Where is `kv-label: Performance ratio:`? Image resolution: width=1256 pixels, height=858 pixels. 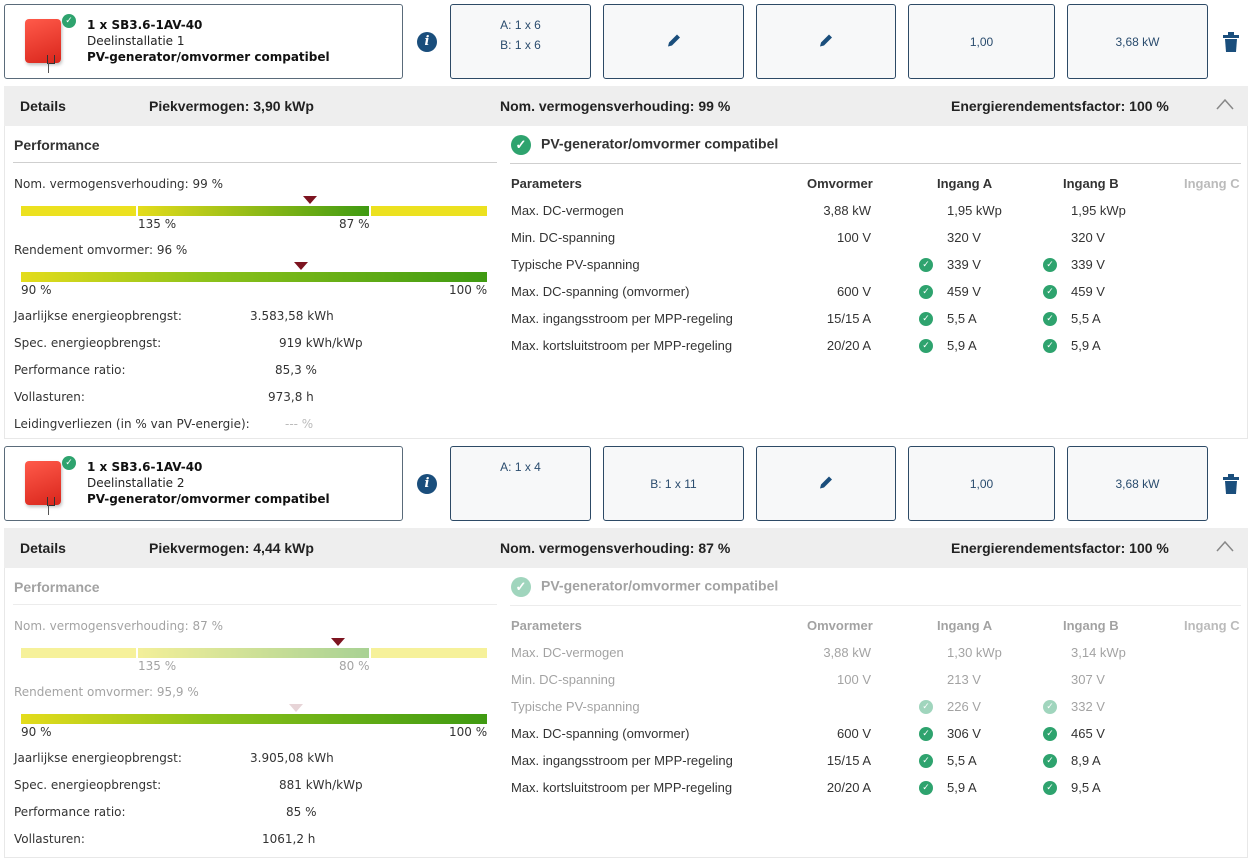 kv-label: Performance ratio: is located at coordinates (70, 812).